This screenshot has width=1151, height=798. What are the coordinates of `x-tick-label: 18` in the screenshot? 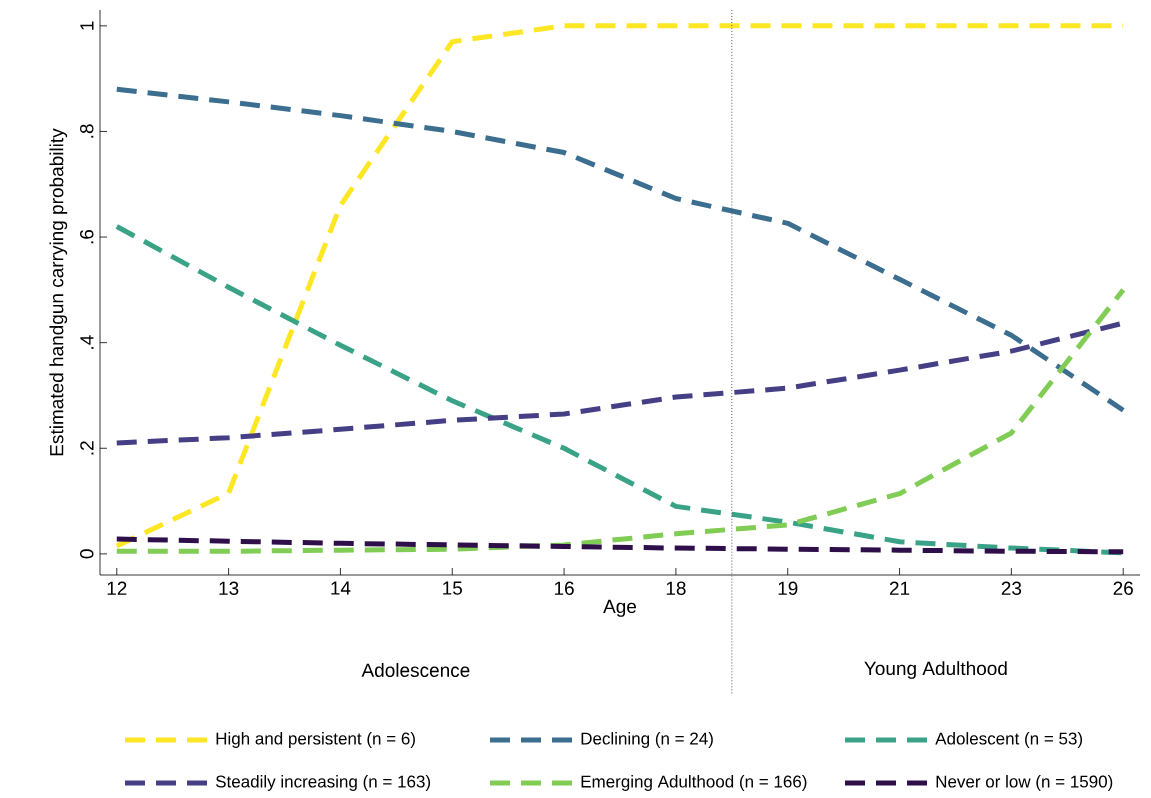 It's located at (676, 588).